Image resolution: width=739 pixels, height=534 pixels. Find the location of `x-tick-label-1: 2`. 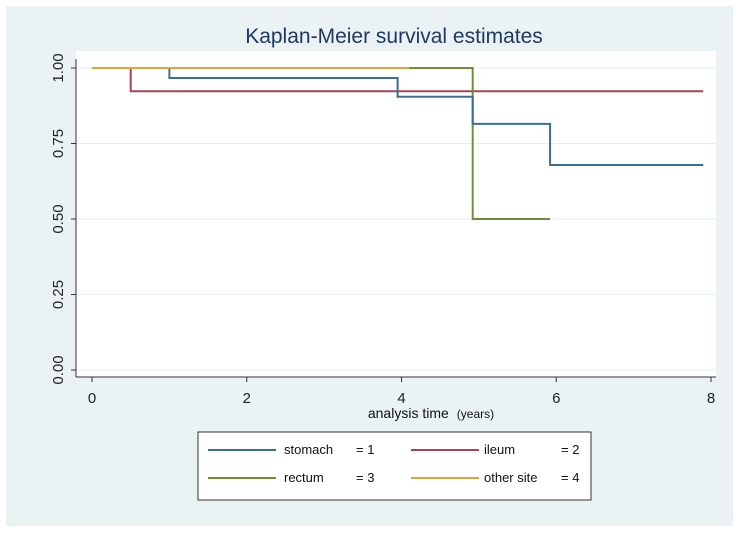

x-tick-label-1: 2 is located at coordinates (247, 398).